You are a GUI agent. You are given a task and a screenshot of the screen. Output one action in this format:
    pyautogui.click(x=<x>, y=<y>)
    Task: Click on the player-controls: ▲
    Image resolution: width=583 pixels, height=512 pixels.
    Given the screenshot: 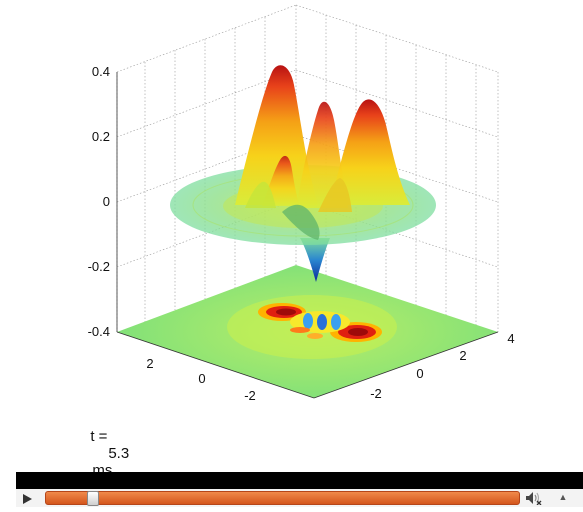 What is the action you would take?
    pyautogui.click(x=299, y=498)
    